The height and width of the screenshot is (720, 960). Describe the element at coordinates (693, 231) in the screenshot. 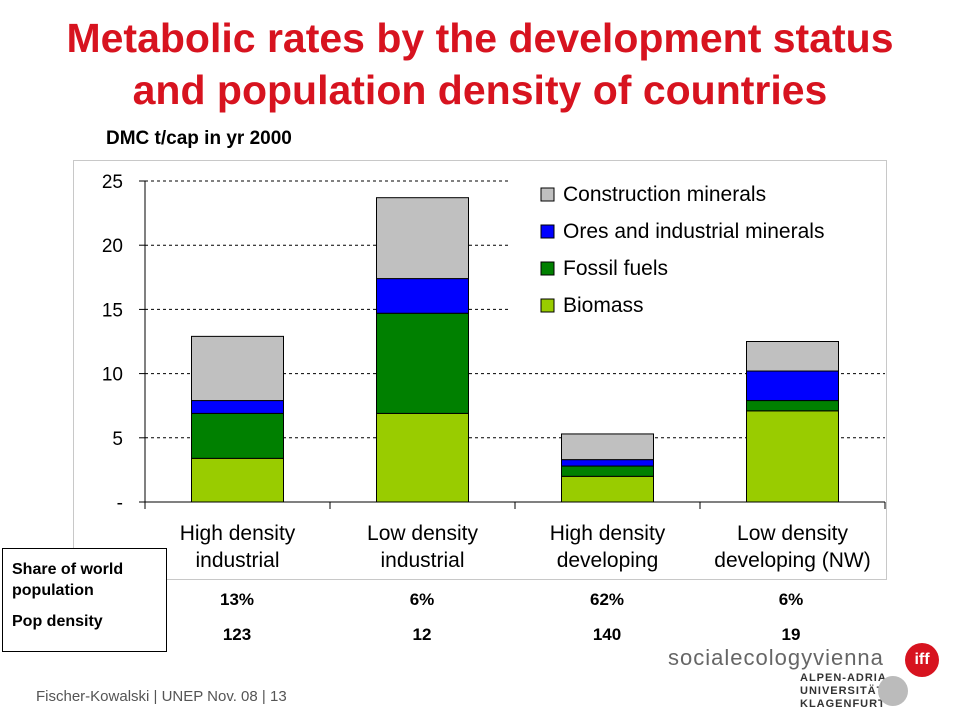

I see `legend-label: Ores and industrial minerals` at that location.